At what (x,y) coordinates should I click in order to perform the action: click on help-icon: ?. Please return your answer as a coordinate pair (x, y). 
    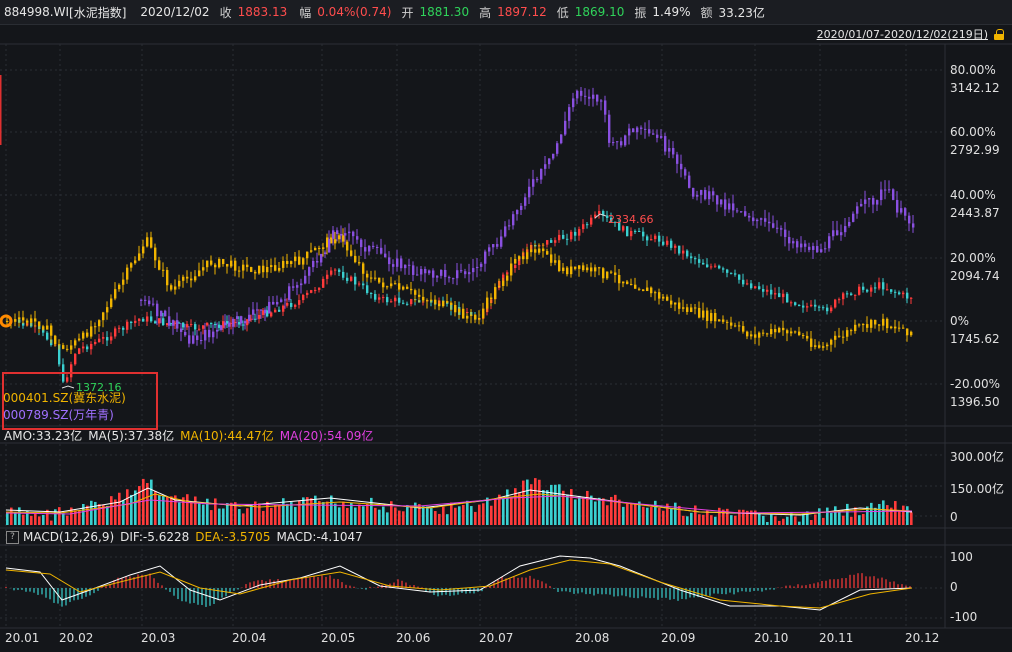
    Looking at the image, I should click on (12, 537).